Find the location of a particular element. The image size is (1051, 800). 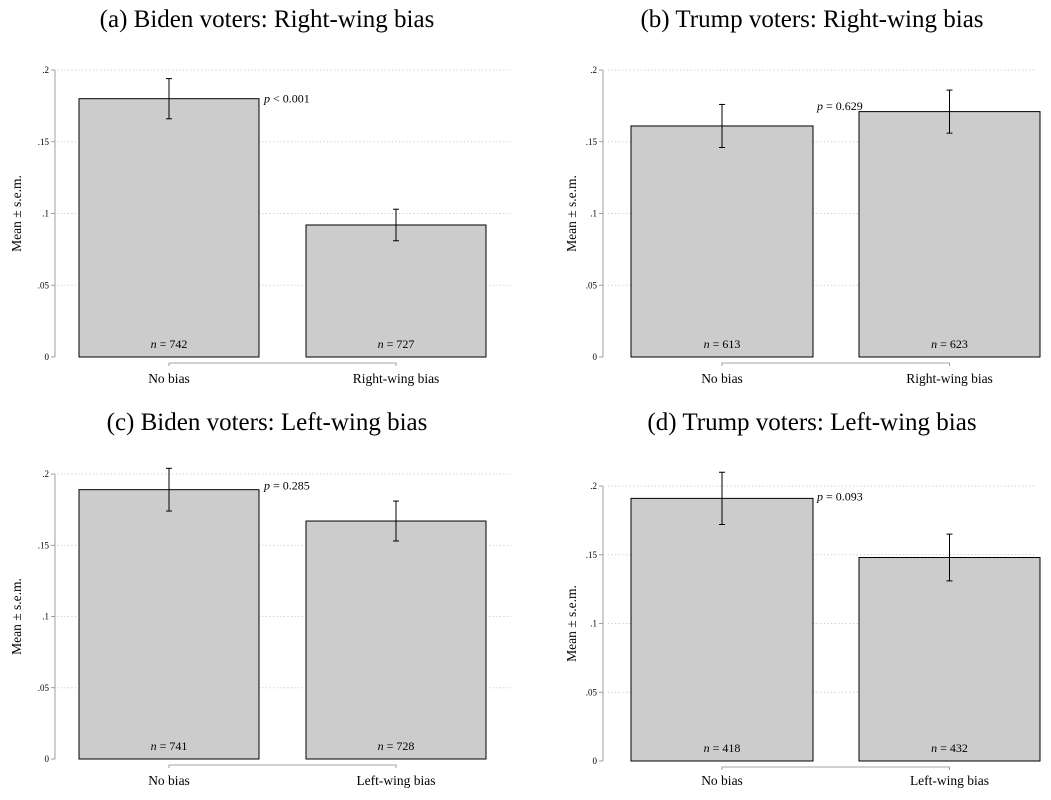

panel-title: (c) Biden voters: Left-wing bias is located at coordinates (267, 422).